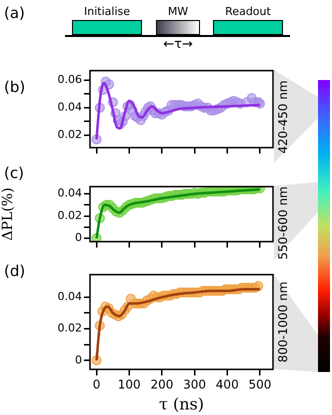  Describe the element at coordinates (107, 11) in the screenshot. I see `text: Initialise` at that location.